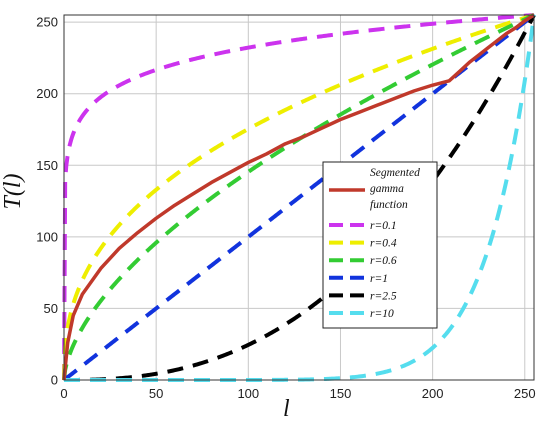 Image resolution: width=550 pixels, height=426 pixels. What do you see at coordinates (286, 409) in the screenshot?
I see `x-axis-title: l` at bounding box center [286, 409].